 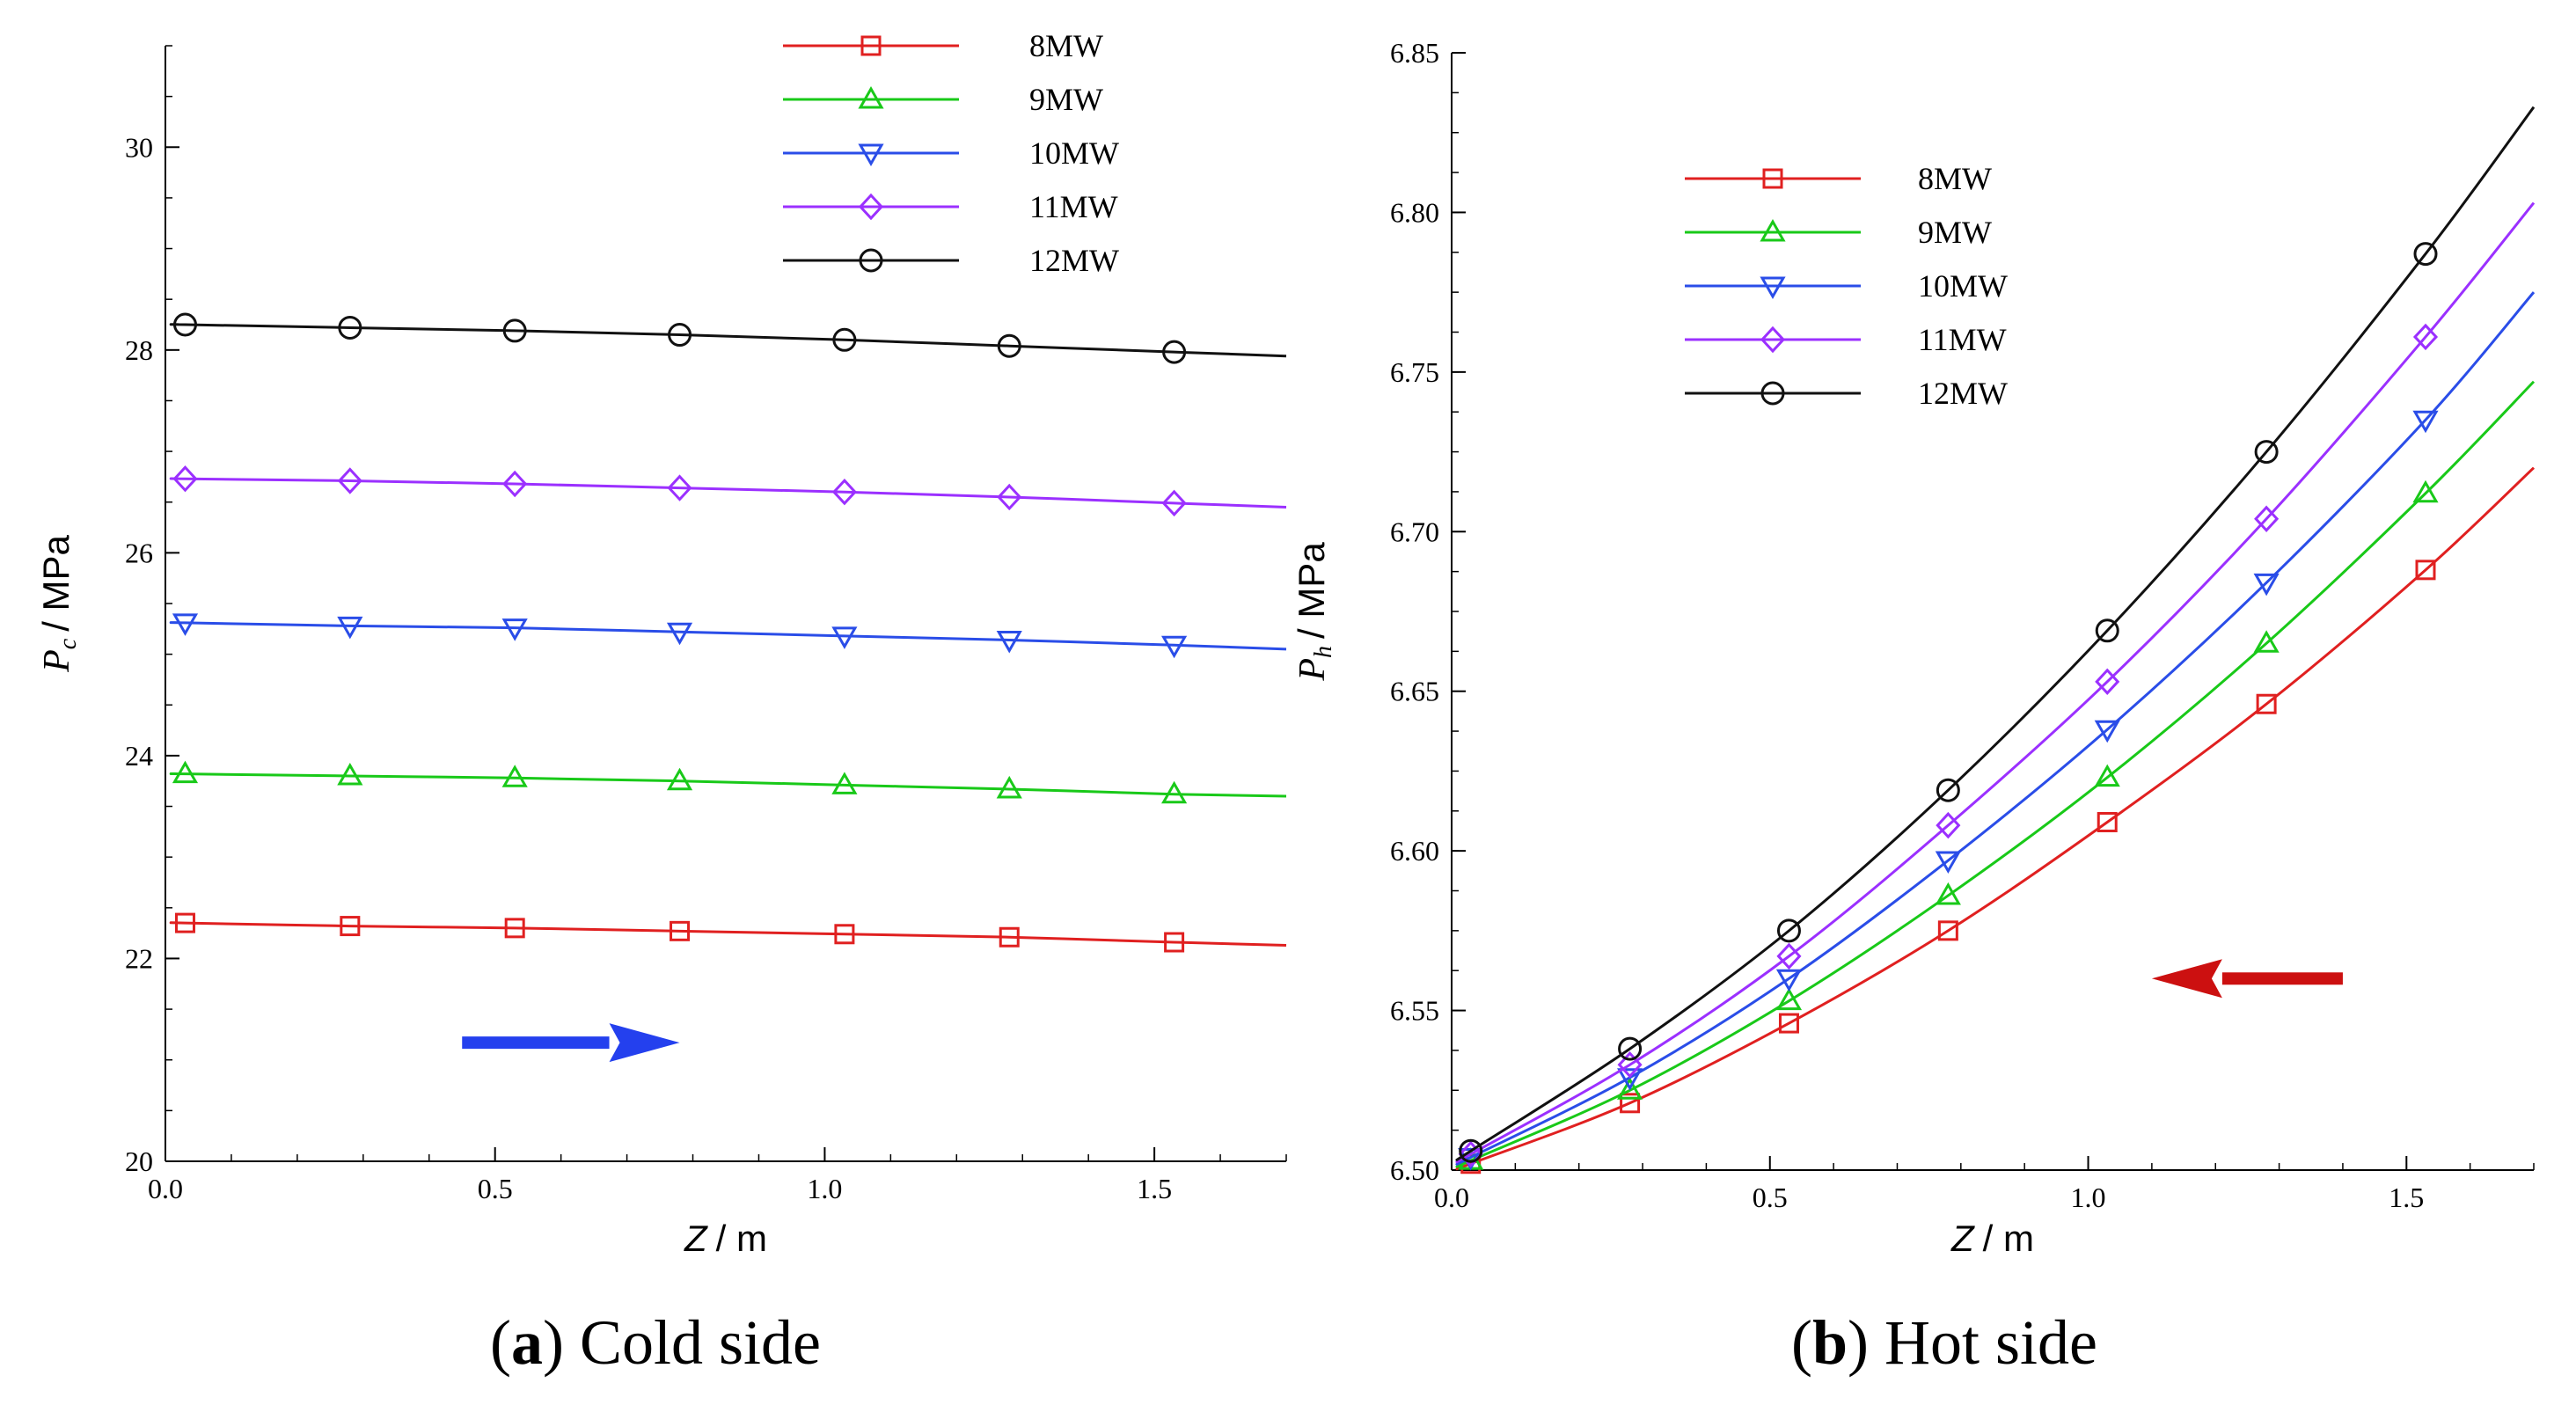 What do you see at coordinates (1414, 1170) in the screenshot?
I see `panel-b-y-tick-label: 6.50` at bounding box center [1414, 1170].